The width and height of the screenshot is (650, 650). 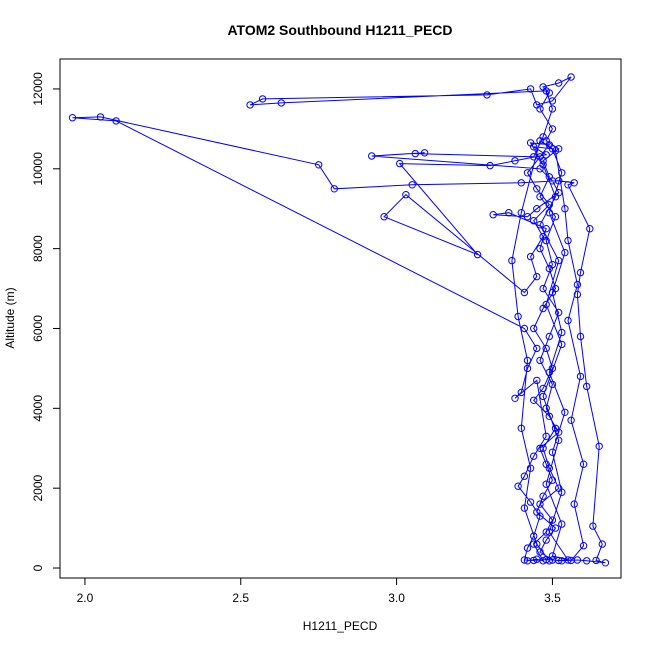 What do you see at coordinates (38, 567) in the screenshot?
I see `y-tick-label: 0` at bounding box center [38, 567].